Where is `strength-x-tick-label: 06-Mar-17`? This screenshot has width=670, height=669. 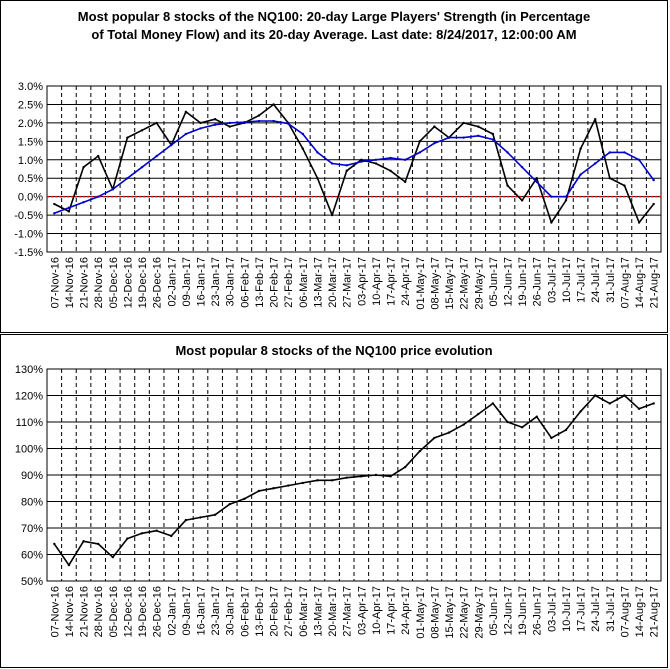 strength-x-tick-label: 06-Mar-17 is located at coordinates (304, 282).